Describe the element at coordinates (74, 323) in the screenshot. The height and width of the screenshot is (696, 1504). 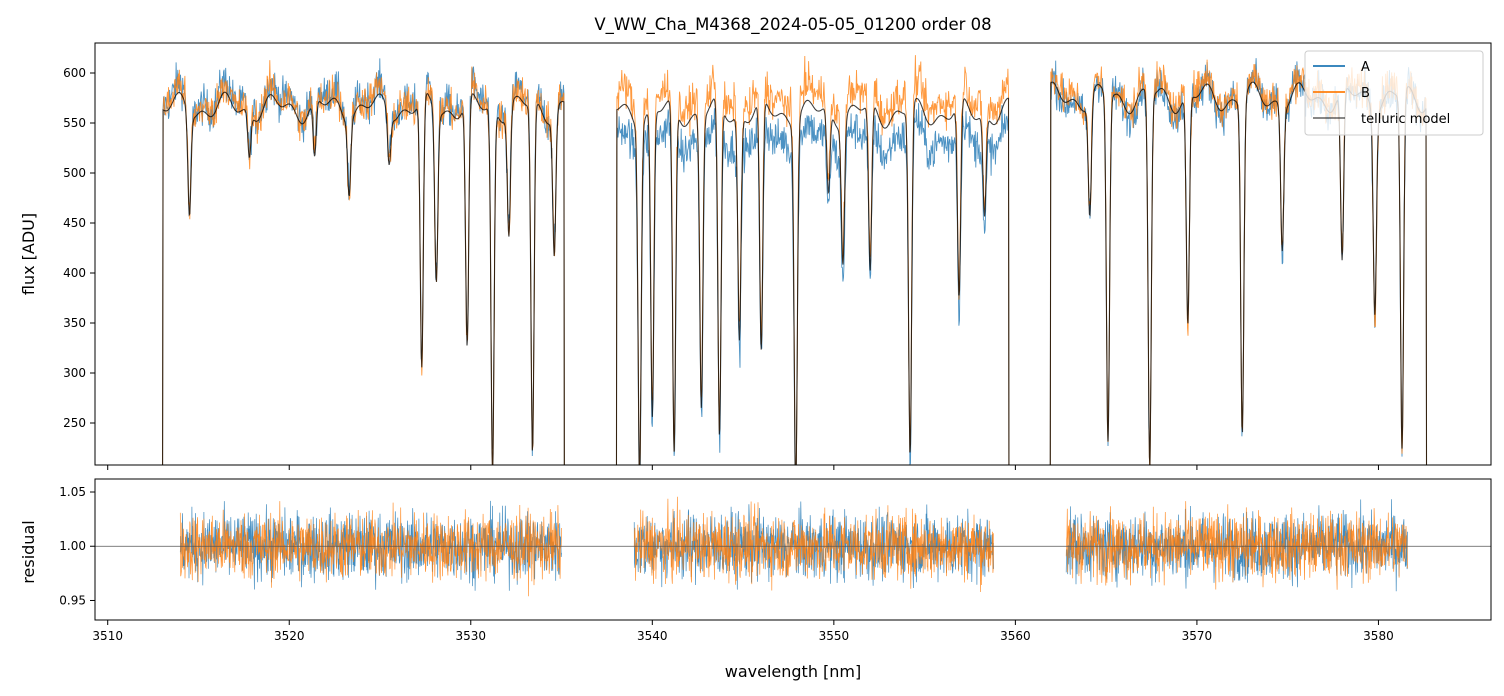
I see `flux-y-tick-label: 350` at that location.